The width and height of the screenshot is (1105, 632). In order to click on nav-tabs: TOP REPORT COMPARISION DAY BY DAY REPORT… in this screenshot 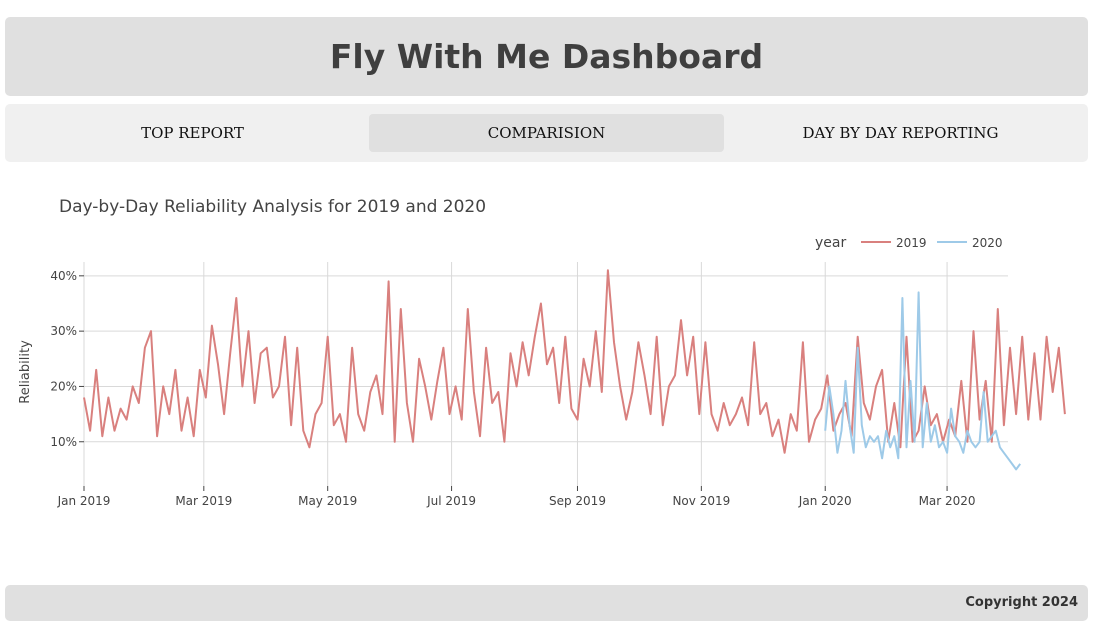, I will do `click(546, 133)`.